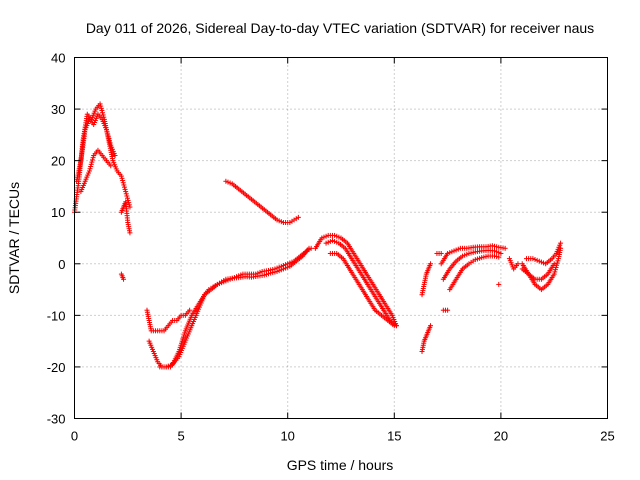 This screenshot has width=640, height=480. What do you see at coordinates (56, 315) in the screenshot?
I see `y-tick-label: -10` at bounding box center [56, 315].